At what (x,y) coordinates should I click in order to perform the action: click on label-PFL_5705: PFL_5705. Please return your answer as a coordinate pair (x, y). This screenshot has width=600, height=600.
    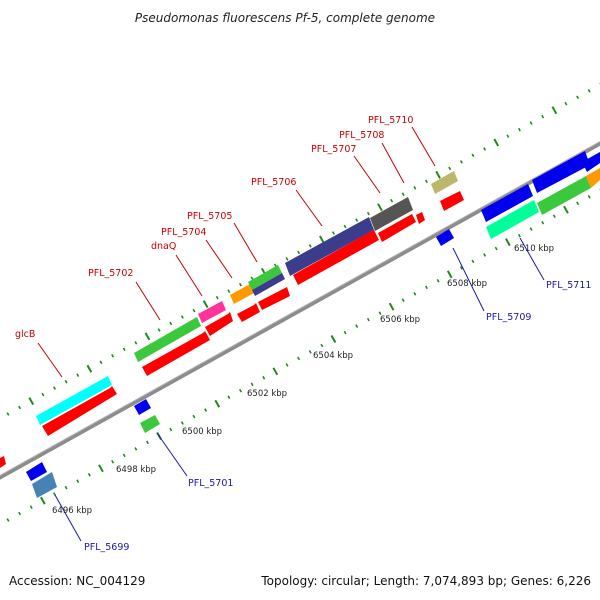
    Looking at the image, I should click on (209, 216).